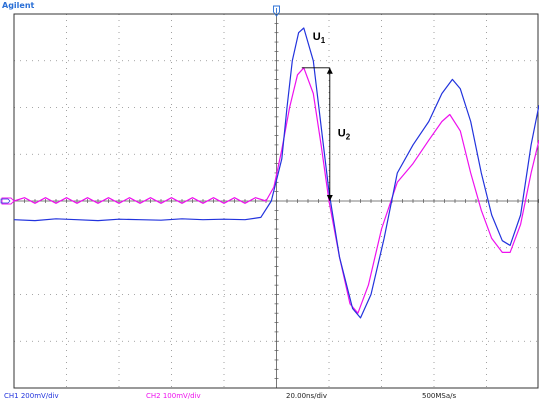 The height and width of the screenshot is (403, 539). What do you see at coordinates (329, 70) in the screenshot?
I see `u2-arrow-up-icon` at bounding box center [329, 70].